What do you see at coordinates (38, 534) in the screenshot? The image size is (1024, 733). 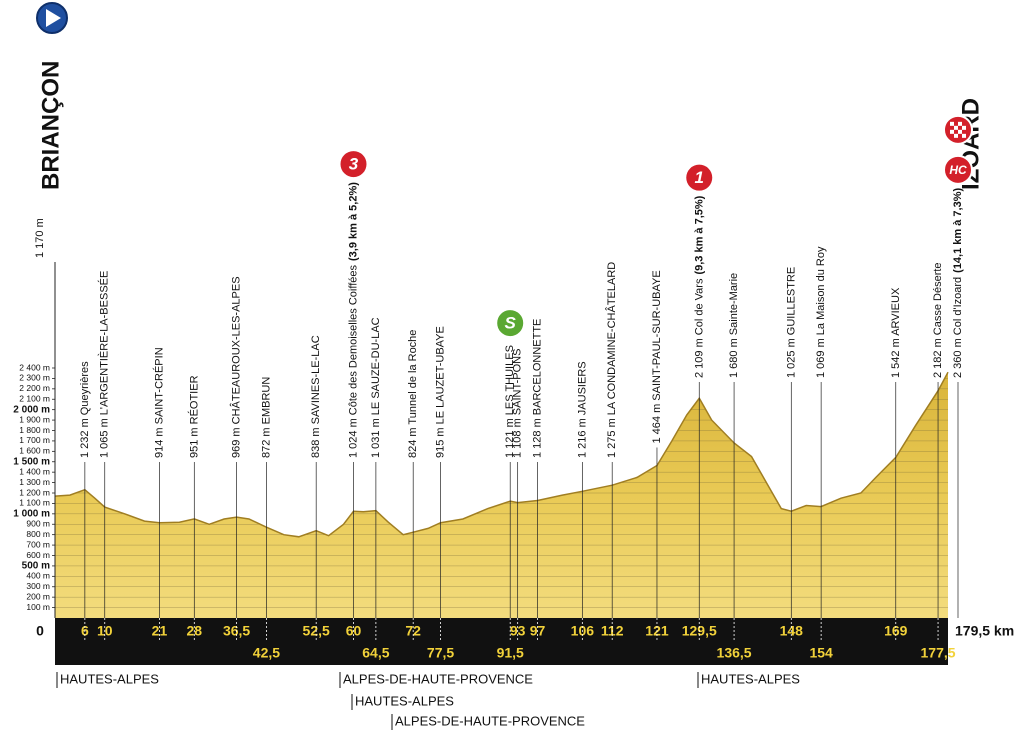 I see `y-tick-label: 800 m` at bounding box center [38, 534].